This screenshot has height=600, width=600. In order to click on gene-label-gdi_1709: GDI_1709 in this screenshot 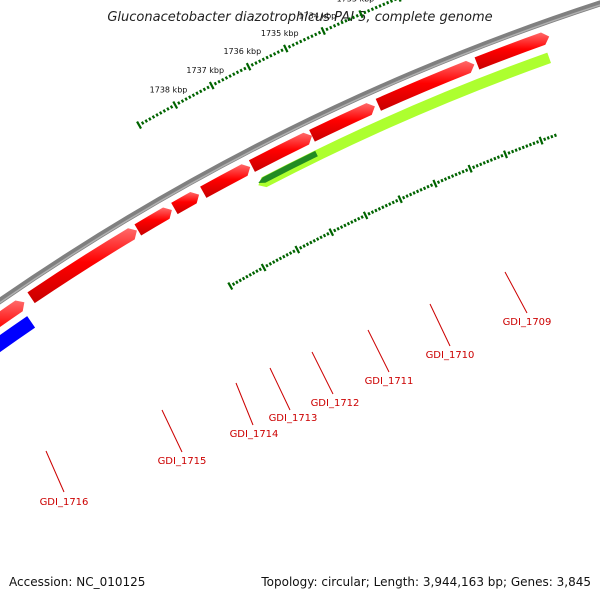, I will do `click(527, 322)`.